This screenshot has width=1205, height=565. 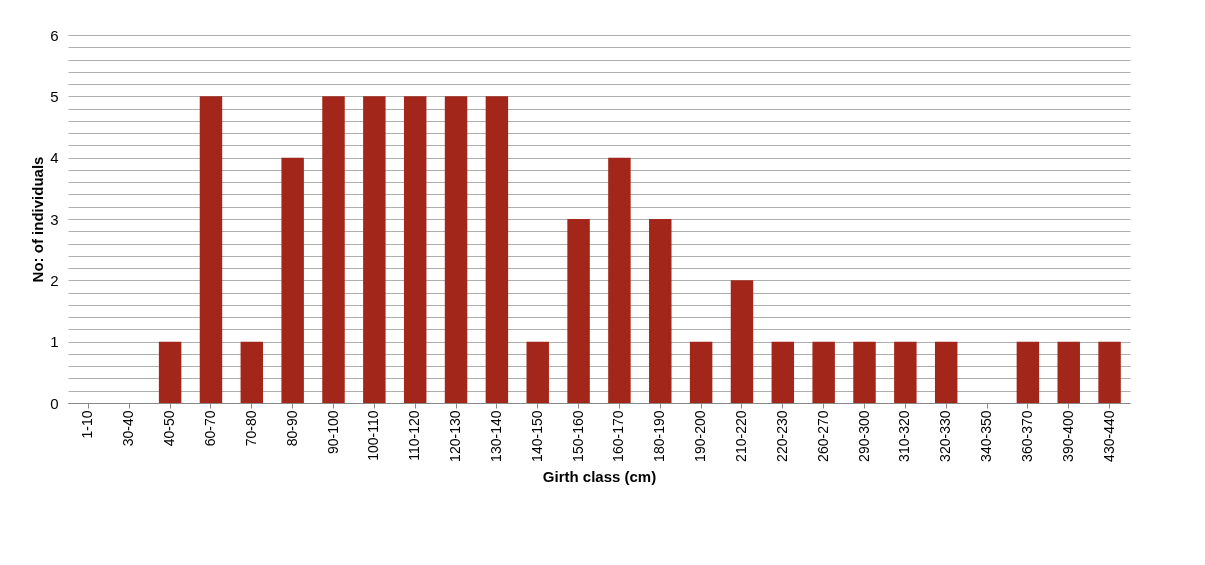 I want to click on y-axis-title: No: of individuals, so click(x=38, y=219).